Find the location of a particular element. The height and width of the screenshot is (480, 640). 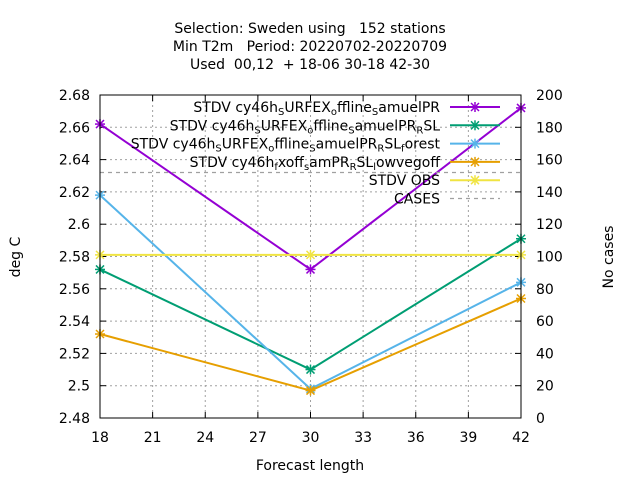

legend-item: STDV cy46hSURFEXofflineSamuelPRRSL is located at coordinates (335, 127).